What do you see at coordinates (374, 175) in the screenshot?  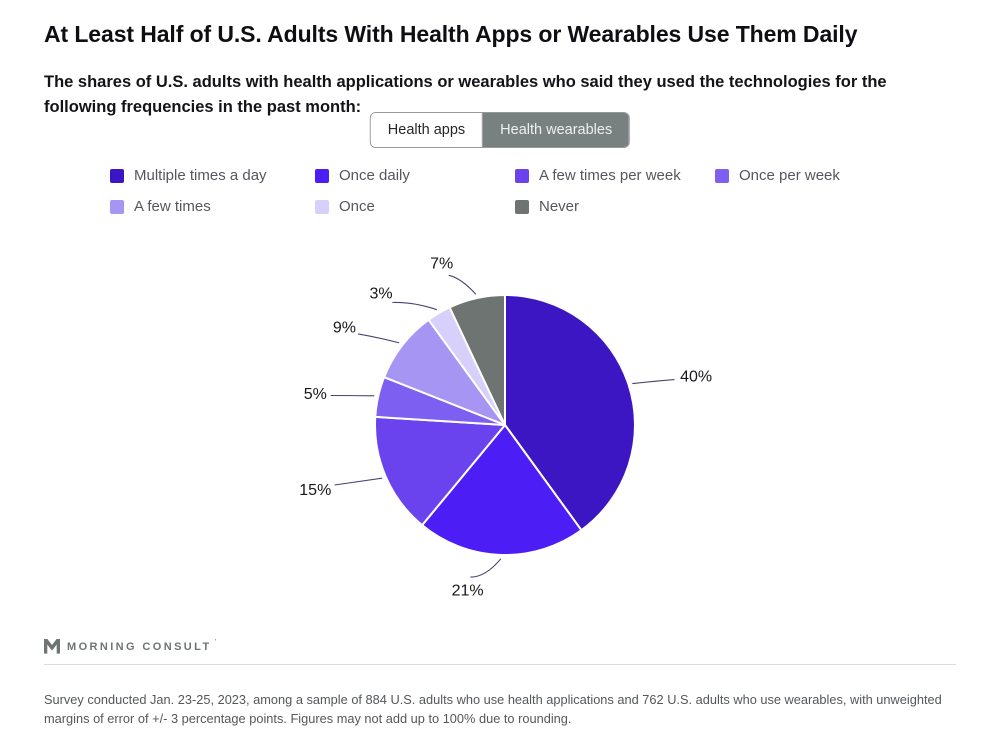 I see `legend-label: Once daily` at bounding box center [374, 175].